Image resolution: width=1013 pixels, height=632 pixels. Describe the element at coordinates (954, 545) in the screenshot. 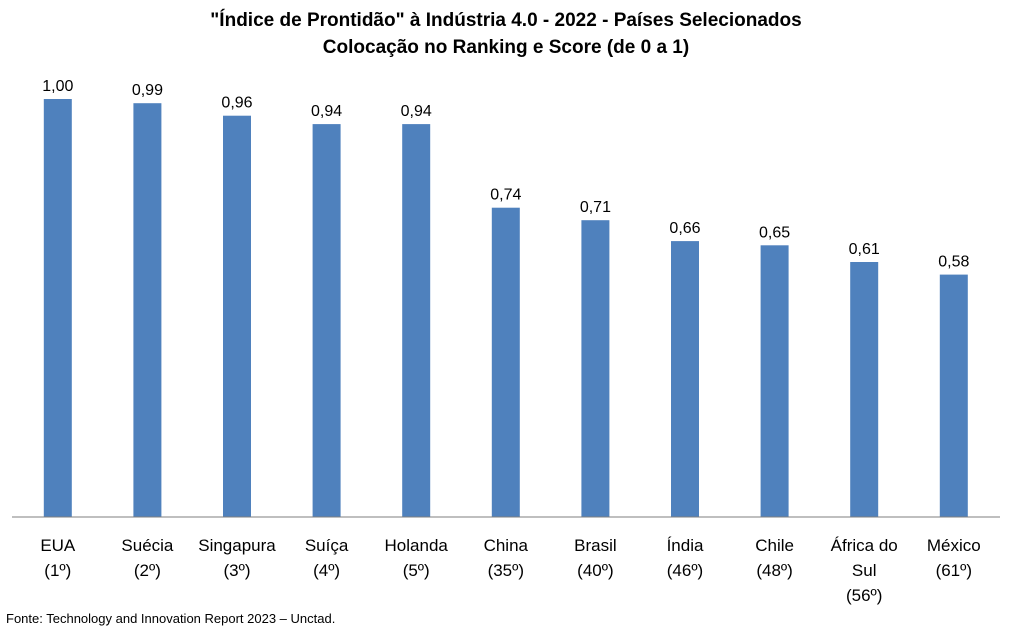

I see `category-label-10-line-0: México` at that location.